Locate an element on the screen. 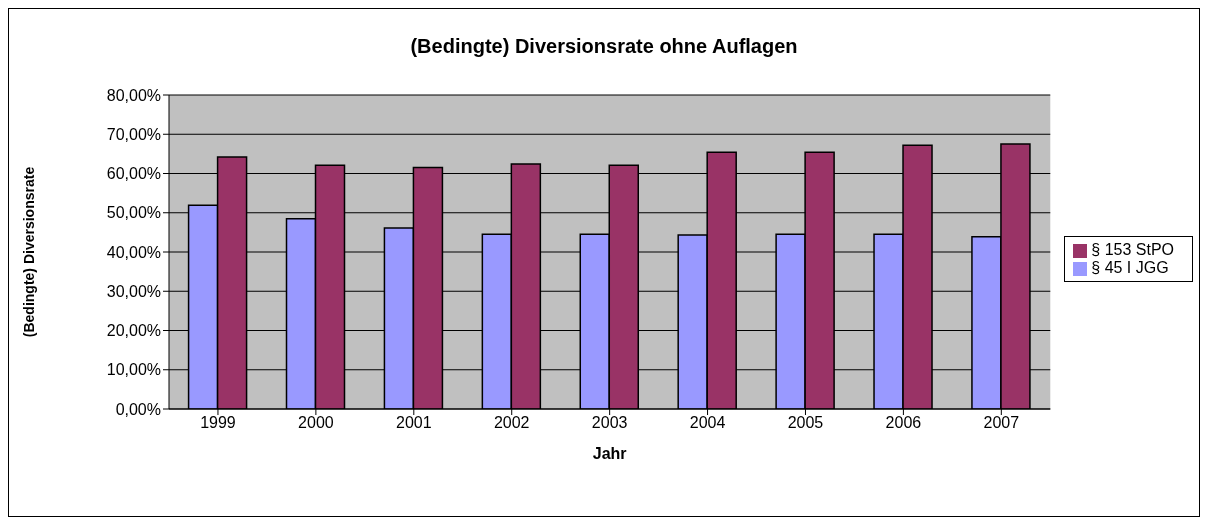  y-tick-label: 80,00% is located at coordinates (133, 95).